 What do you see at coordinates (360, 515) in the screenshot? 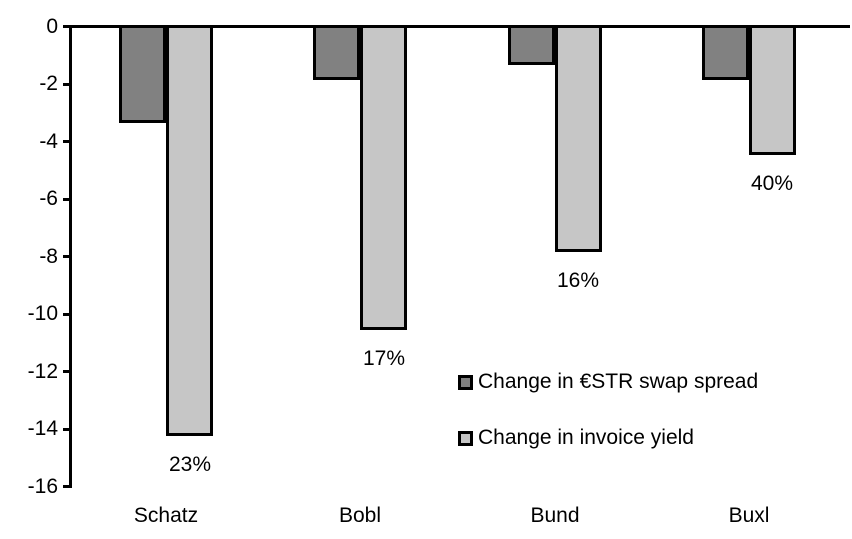
I see `category-label-bobl: Bobl` at bounding box center [360, 515].